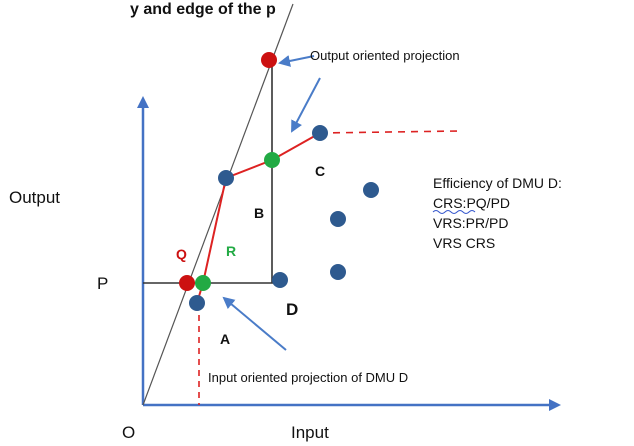 This screenshot has height=446, width=634. I want to click on dmu-point-a, so click(197, 303).